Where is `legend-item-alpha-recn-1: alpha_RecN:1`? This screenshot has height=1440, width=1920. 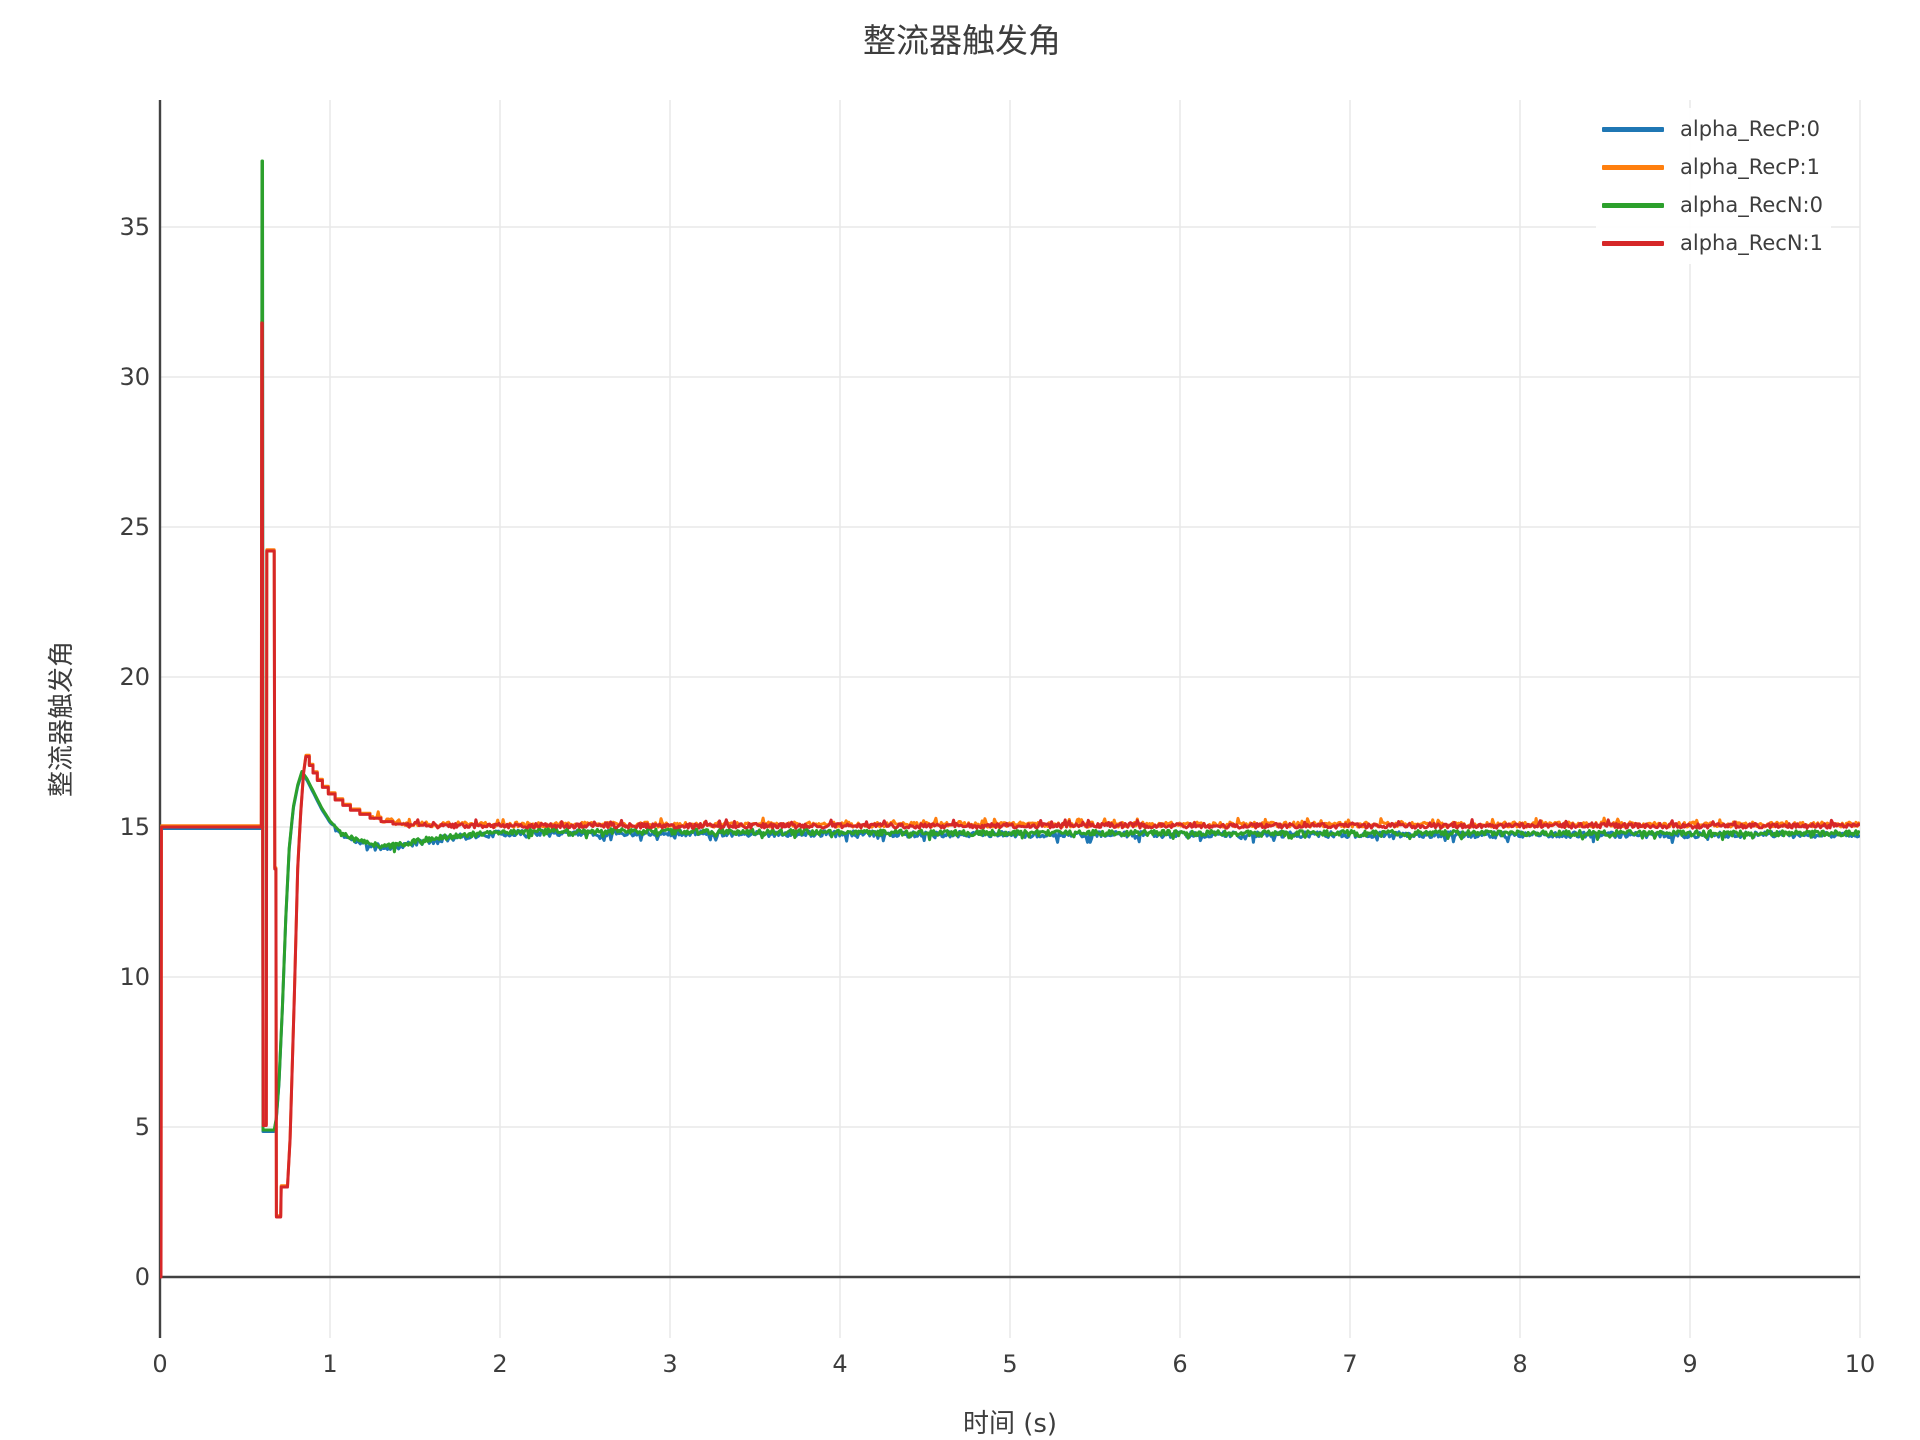
legend-item-alpha-recn-1: alpha_RecN:1 is located at coordinates (1712, 243).